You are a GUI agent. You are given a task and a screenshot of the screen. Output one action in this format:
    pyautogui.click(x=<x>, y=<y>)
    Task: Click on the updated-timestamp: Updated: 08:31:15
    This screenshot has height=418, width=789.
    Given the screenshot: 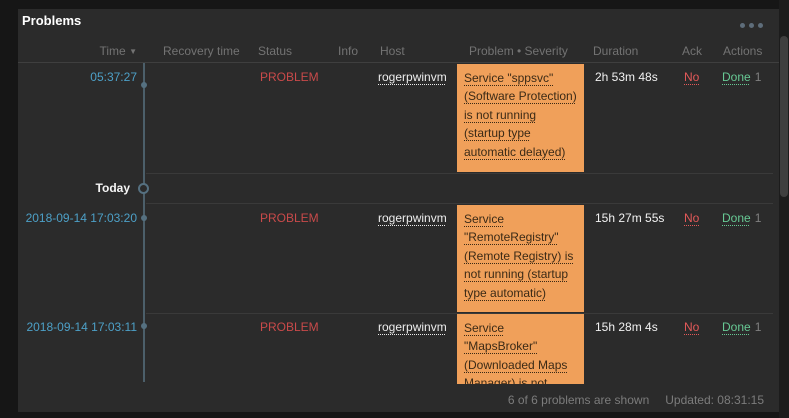 What is the action you would take?
    pyautogui.click(x=714, y=400)
    